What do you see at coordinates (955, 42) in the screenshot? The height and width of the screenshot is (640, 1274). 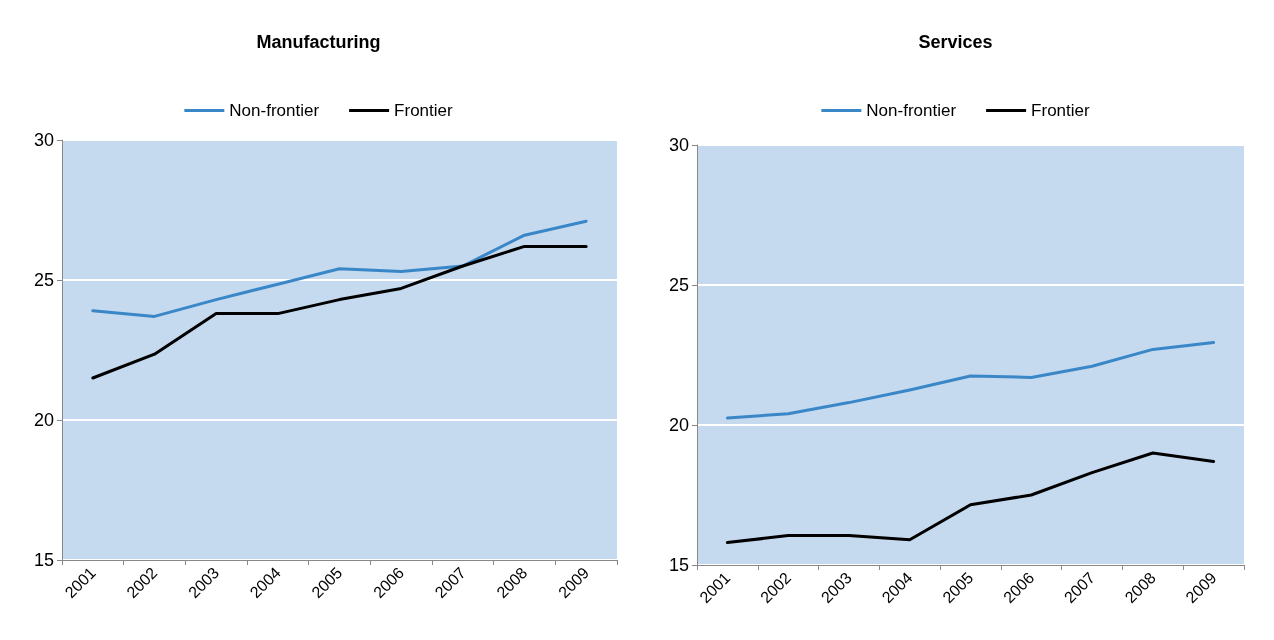 I see `chart-title: Services` at bounding box center [955, 42].